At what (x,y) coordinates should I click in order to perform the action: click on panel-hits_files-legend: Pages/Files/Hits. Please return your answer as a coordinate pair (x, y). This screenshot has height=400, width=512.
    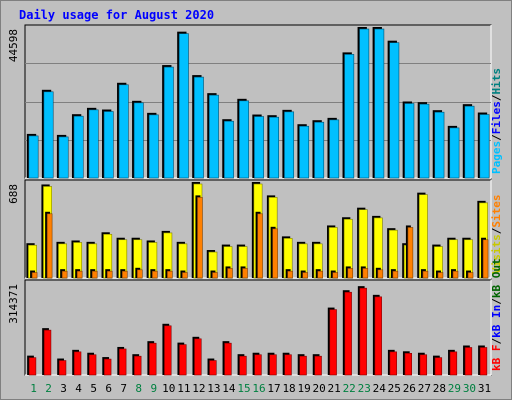
    Looking at the image, I should click on (496, 121).